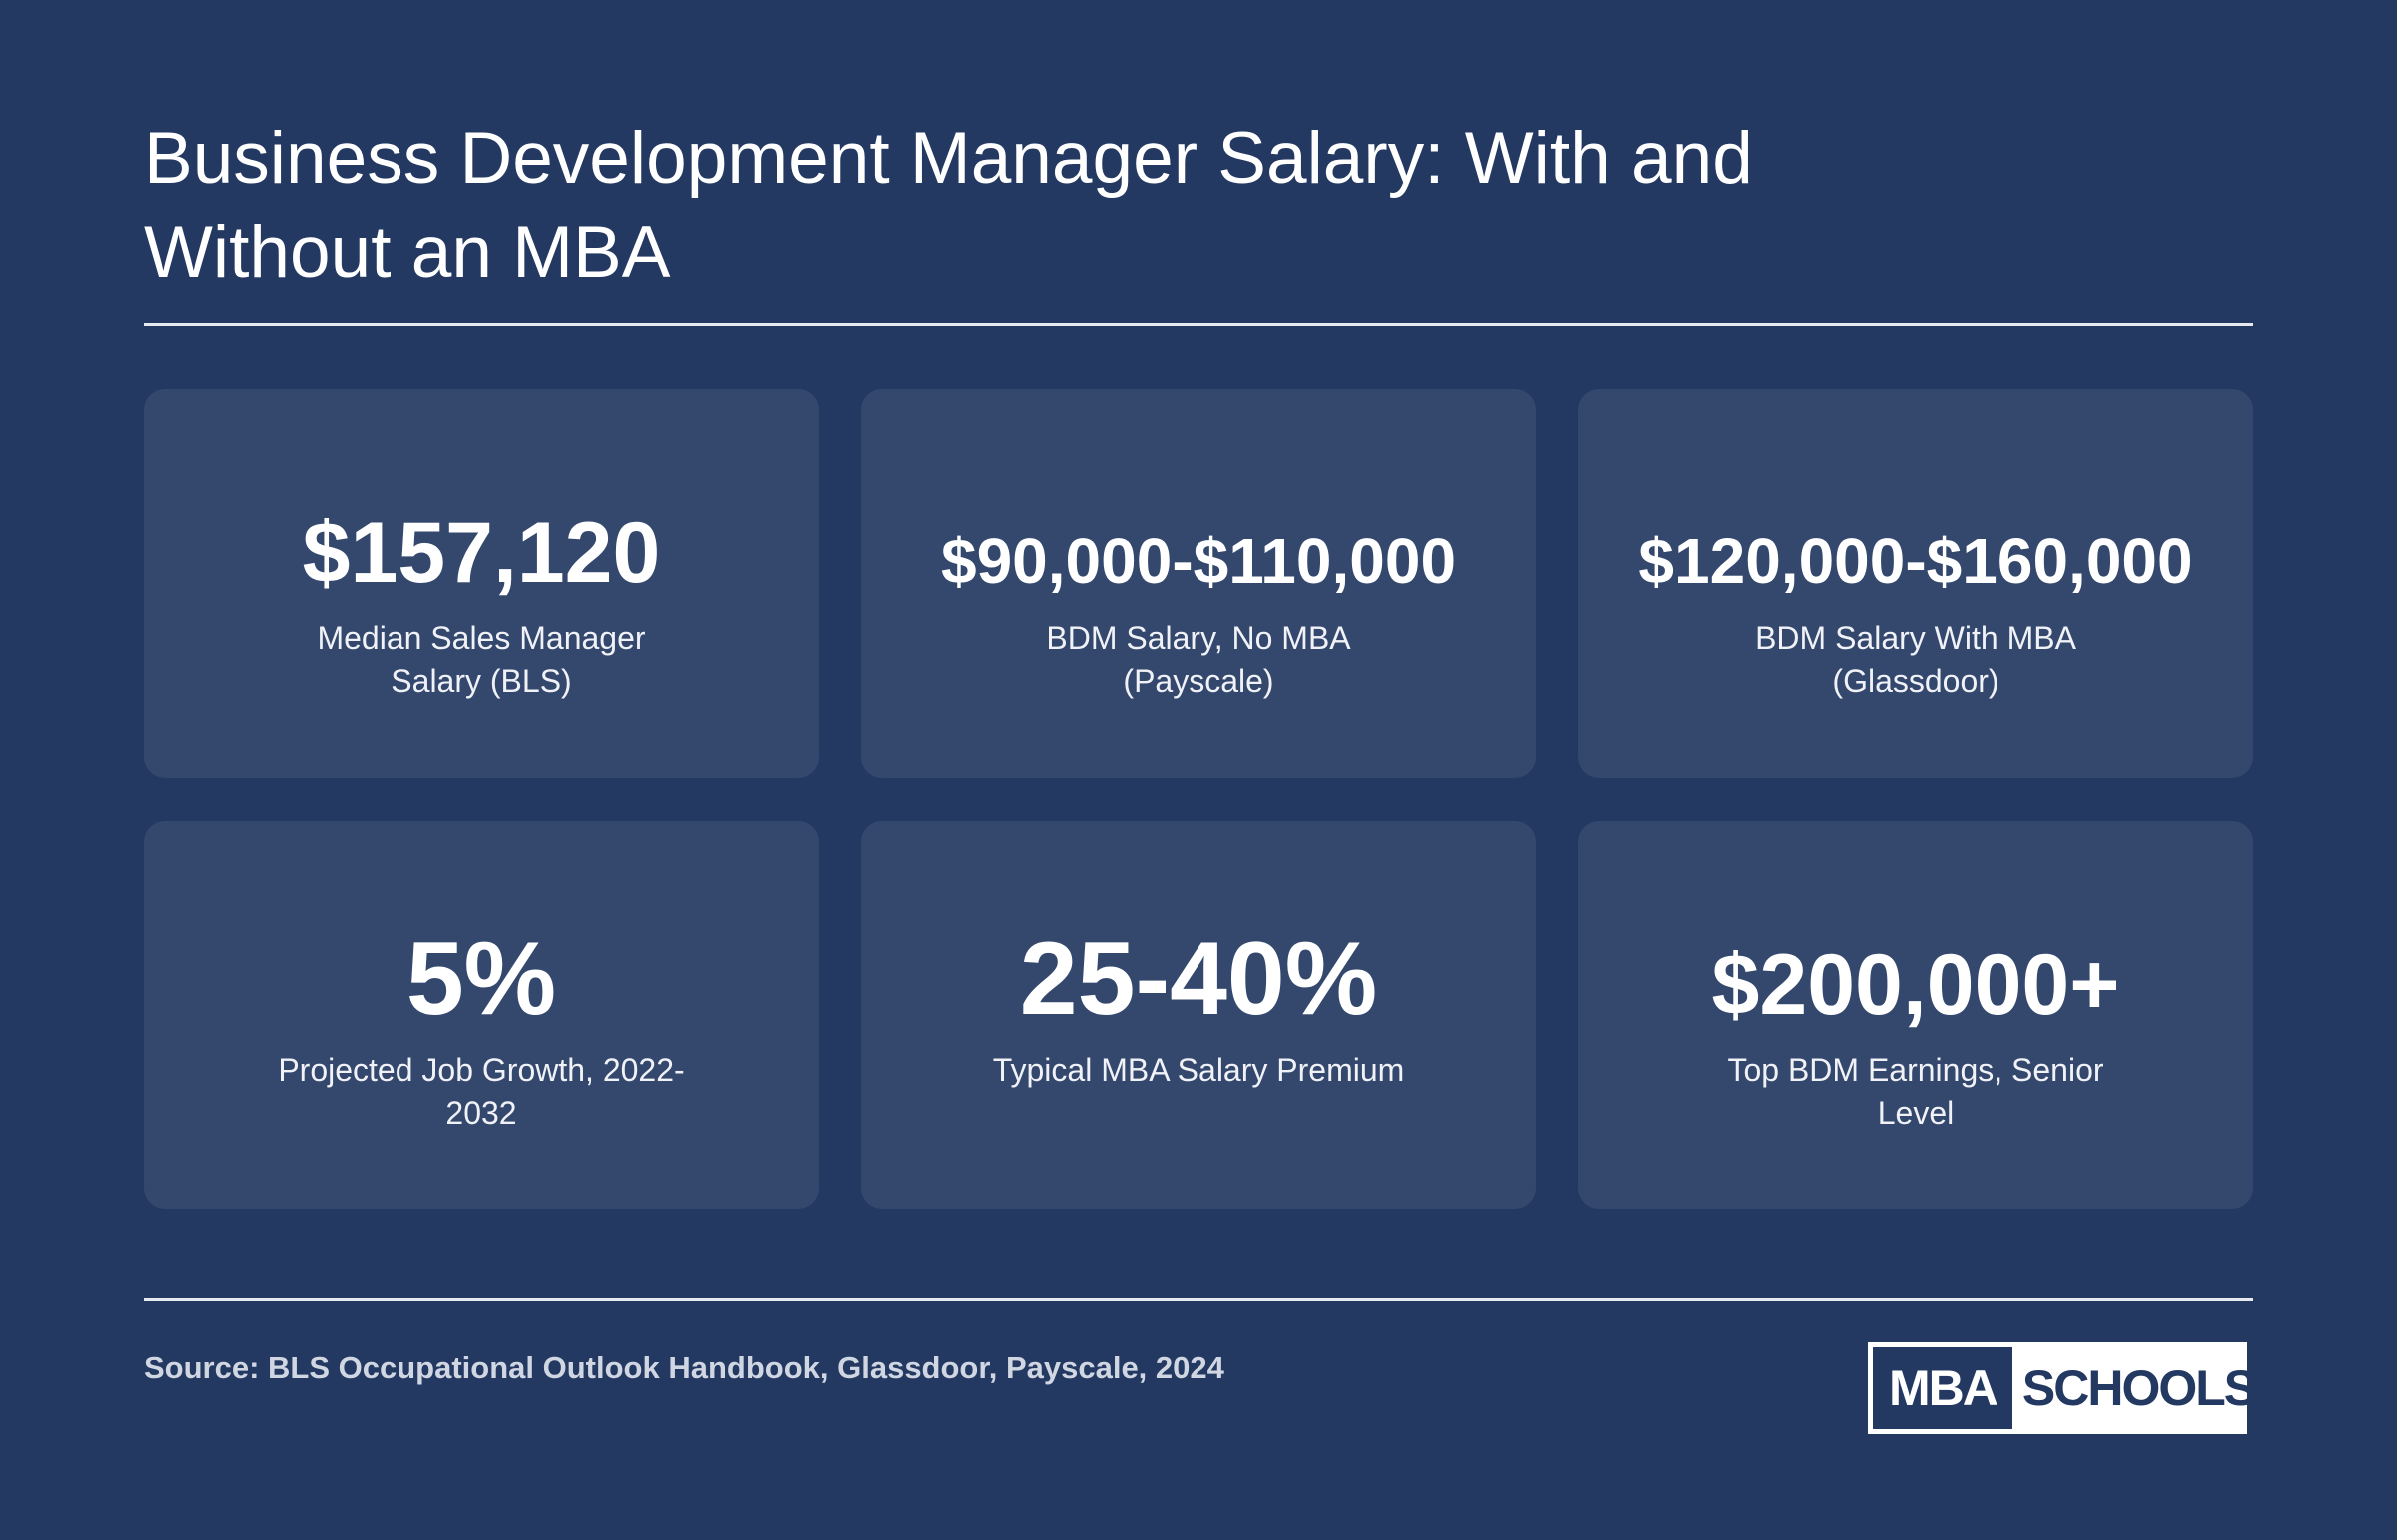 The image size is (2397, 1540). I want to click on stat-value: $157,120, so click(482, 553).